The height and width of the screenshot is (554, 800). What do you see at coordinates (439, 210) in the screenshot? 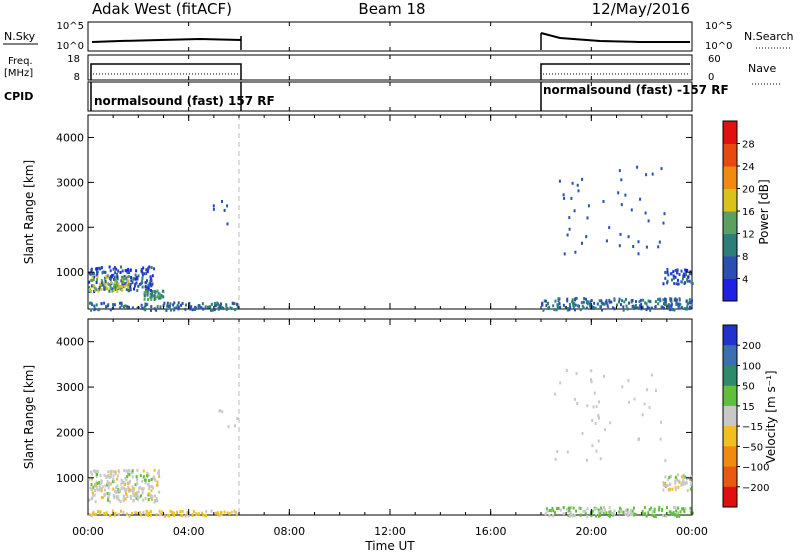
I see `power-sparse-echoes` at bounding box center [439, 210].